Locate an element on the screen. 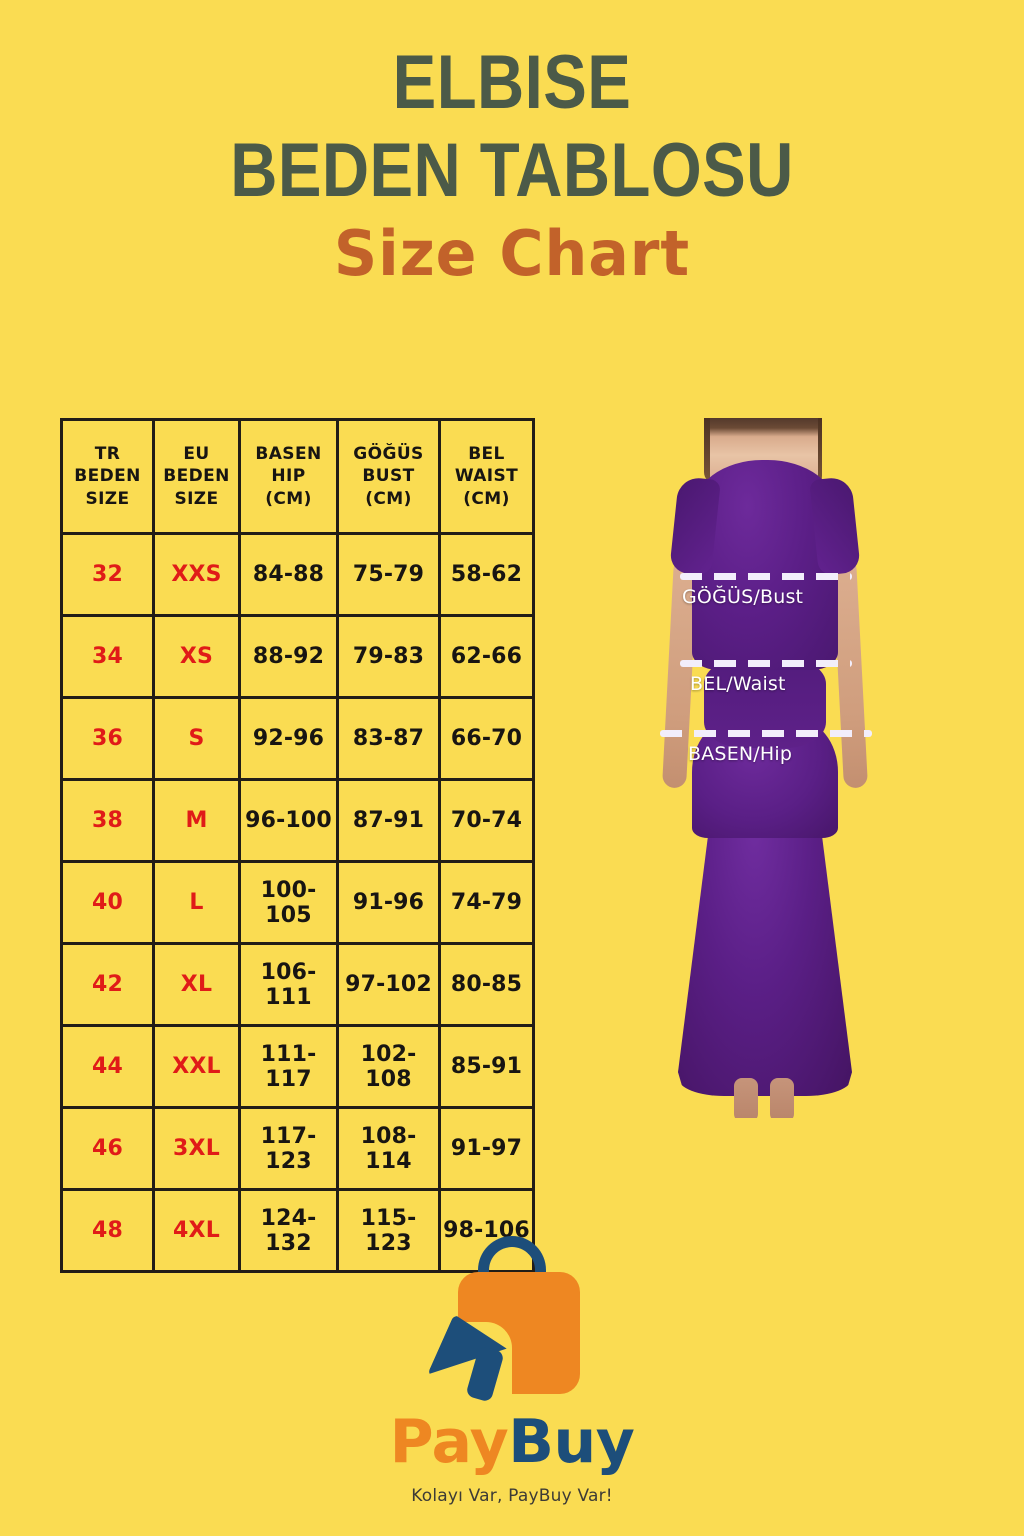  cell-bust: 75-79 is located at coordinates (388, 574).